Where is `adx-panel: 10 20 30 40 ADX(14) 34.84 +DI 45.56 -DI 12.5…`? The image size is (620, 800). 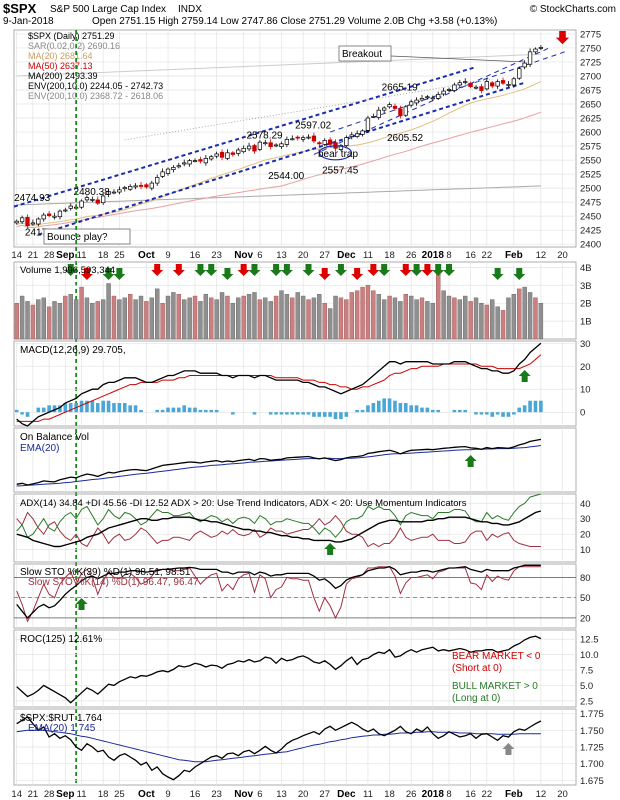
adx-panel: 10 20 30 40 ADX(14) 34.84 +DI 45.56 -DI 12.5… is located at coordinates (302, 528).